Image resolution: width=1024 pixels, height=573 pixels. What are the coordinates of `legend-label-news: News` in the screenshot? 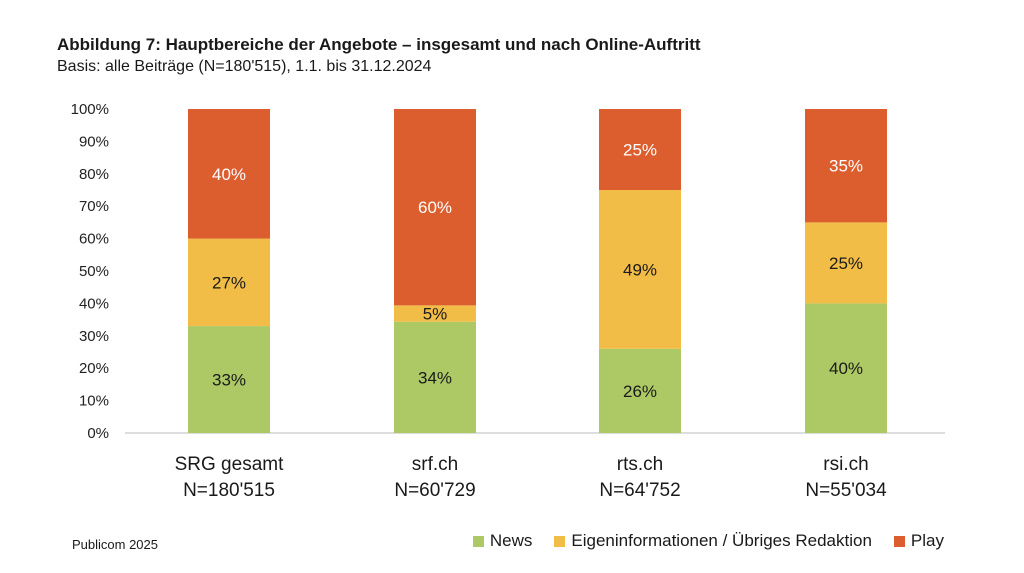 It's located at (511, 540).